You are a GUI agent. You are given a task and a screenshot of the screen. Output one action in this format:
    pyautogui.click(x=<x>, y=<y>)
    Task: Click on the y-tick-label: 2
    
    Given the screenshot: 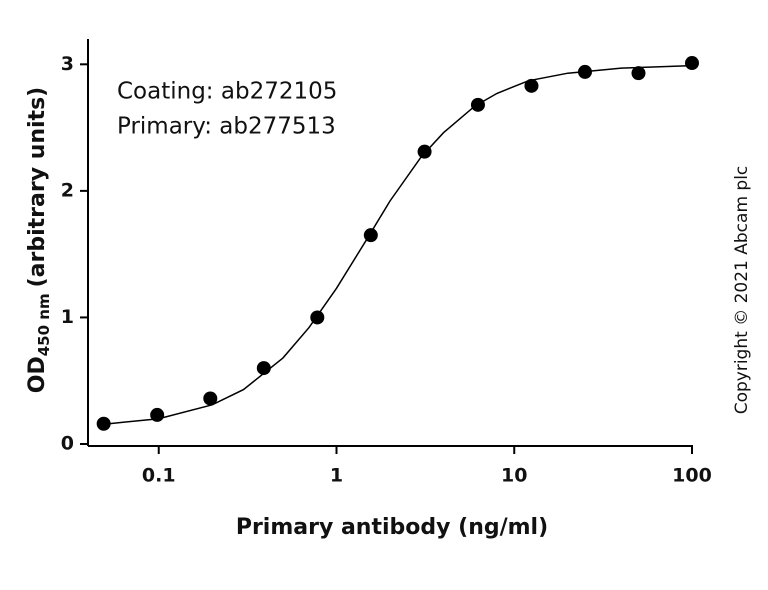 What is the action you would take?
    pyautogui.click(x=67, y=190)
    